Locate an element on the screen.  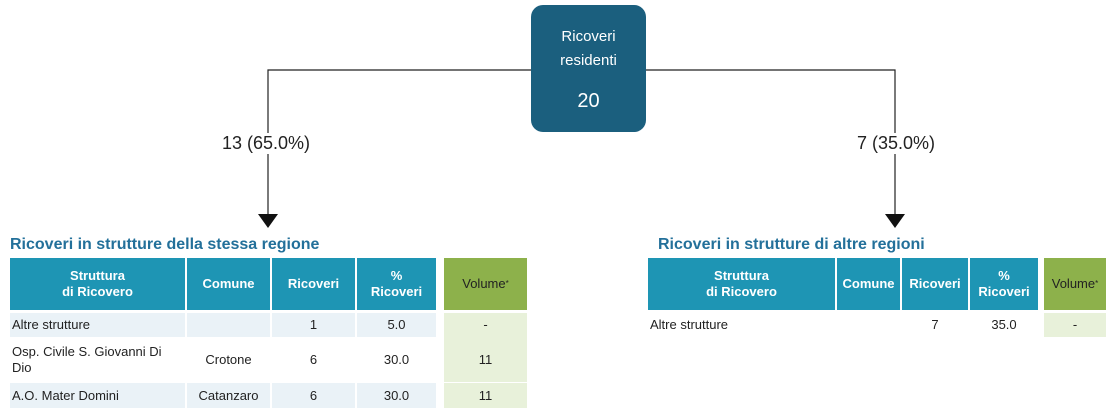
table-cell: 35.0 is located at coordinates (1004, 325).